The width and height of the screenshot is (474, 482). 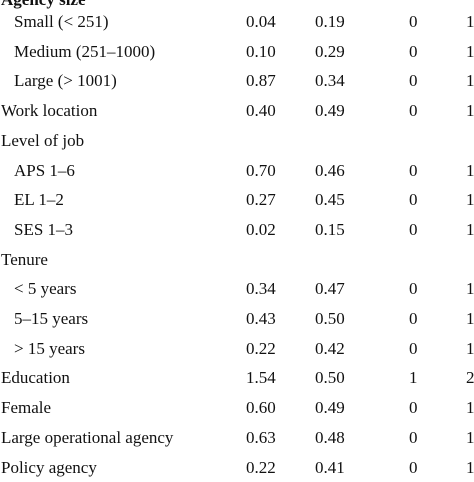 I want to click on max-cell: 2, so click(x=470, y=378).